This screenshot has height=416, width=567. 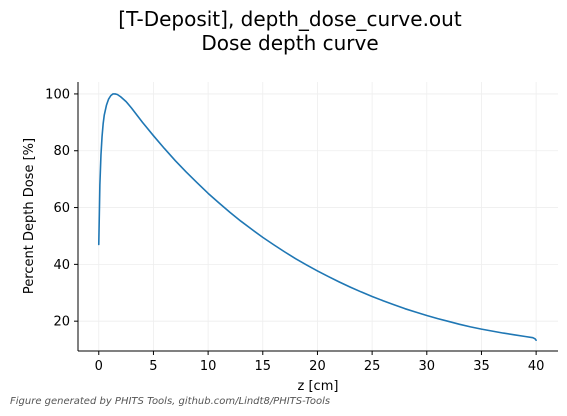 I want to click on x-tick-label: 20, so click(x=317, y=366).